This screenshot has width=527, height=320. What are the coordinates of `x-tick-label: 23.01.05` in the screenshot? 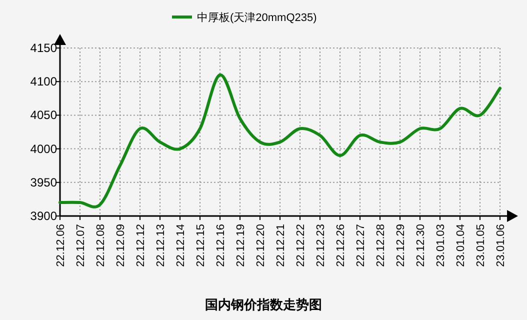 It's located at (481, 245).